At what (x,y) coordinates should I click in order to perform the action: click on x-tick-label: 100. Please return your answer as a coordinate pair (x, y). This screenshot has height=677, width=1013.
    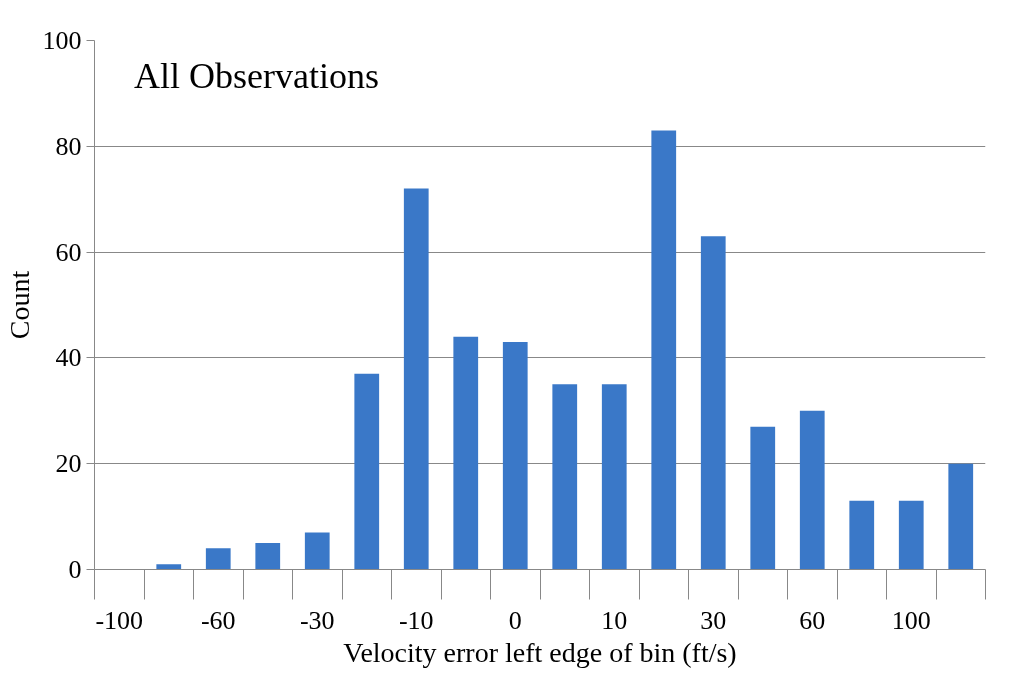
    Looking at the image, I should click on (911, 620).